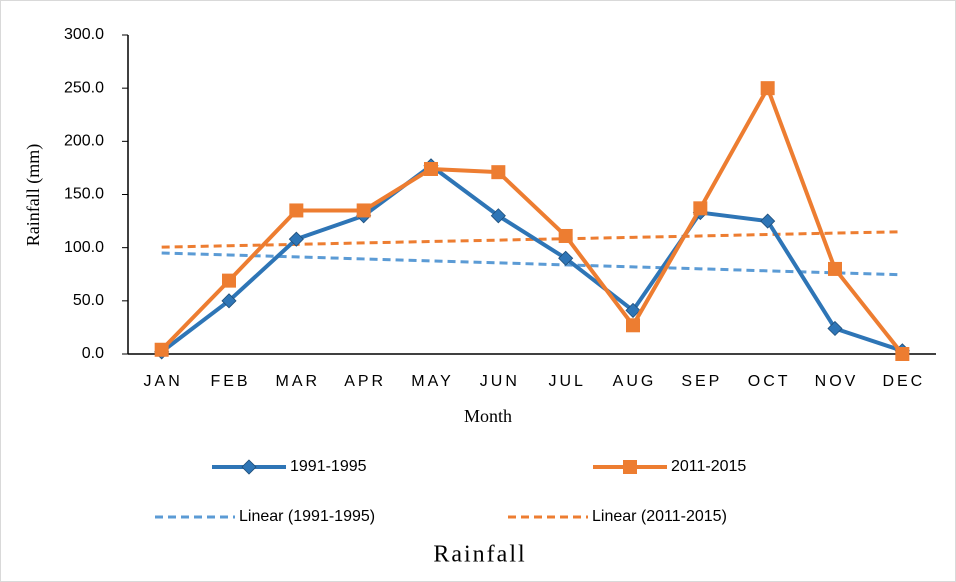 This screenshot has height=582, width=956. Describe the element at coordinates (432, 381) in the screenshot. I see `x-tick-label: MAY` at that location.